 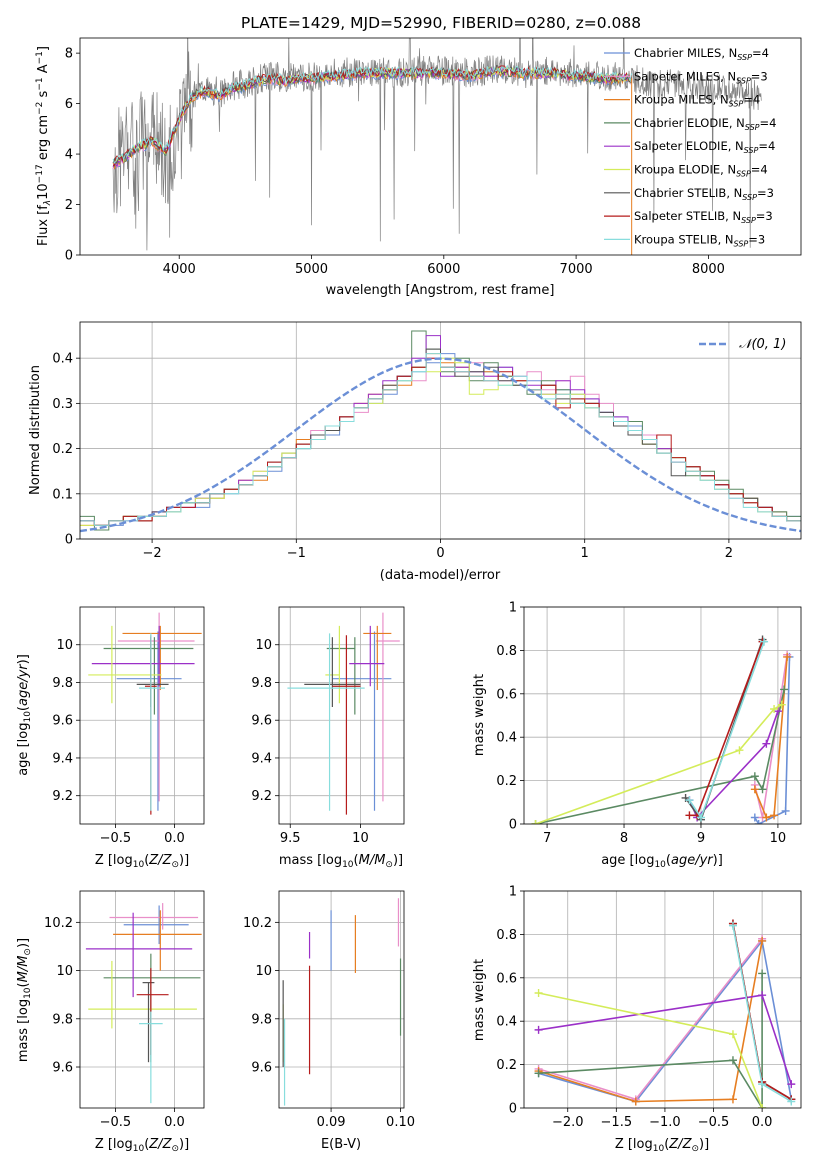 What do you see at coordinates (400, 1122) in the screenshot?
I see `x-tick-label: 0.10` at bounding box center [400, 1122].